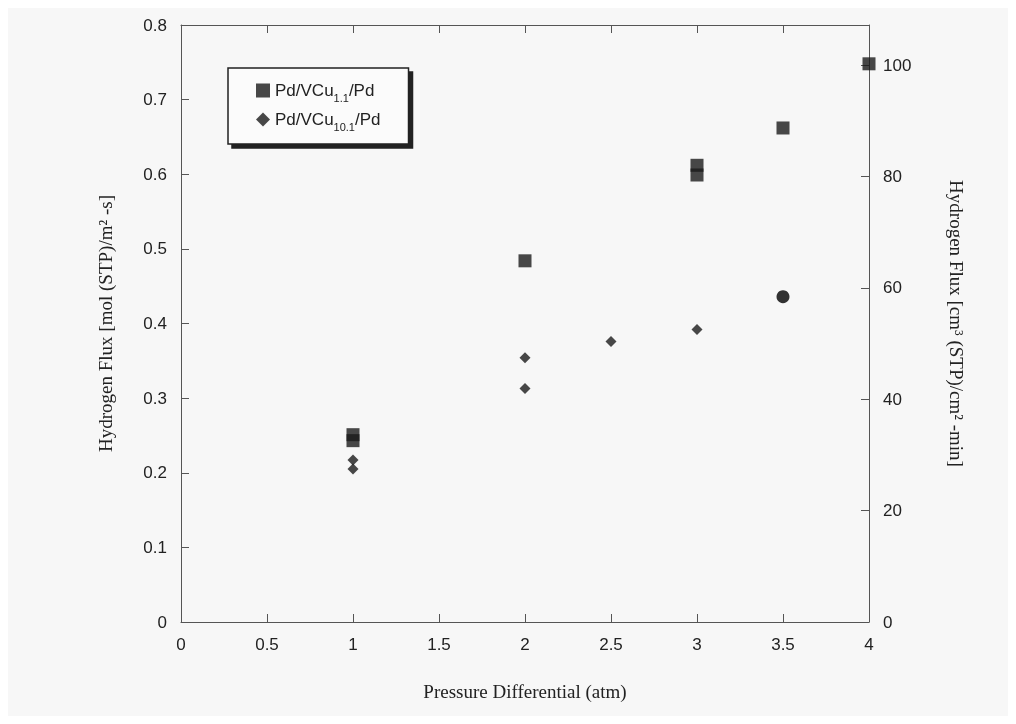 Image resolution: width=1016 pixels, height=724 pixels. I want to click on x-tick-label: 0, so click(181, 644).